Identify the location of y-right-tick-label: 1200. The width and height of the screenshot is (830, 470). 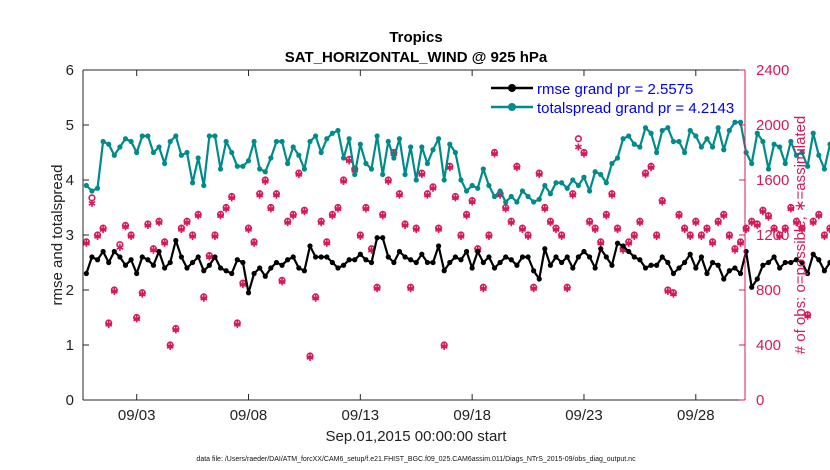
(772, 235).